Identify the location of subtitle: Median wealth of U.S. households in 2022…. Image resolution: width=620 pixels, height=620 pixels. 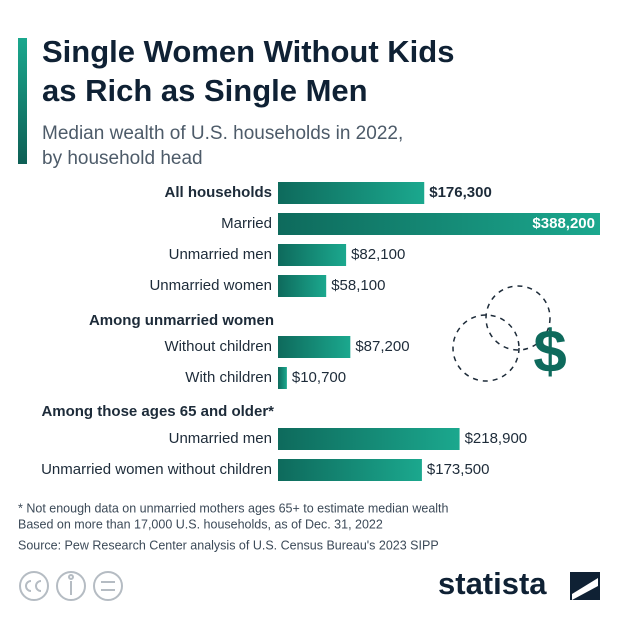
(222, 133).